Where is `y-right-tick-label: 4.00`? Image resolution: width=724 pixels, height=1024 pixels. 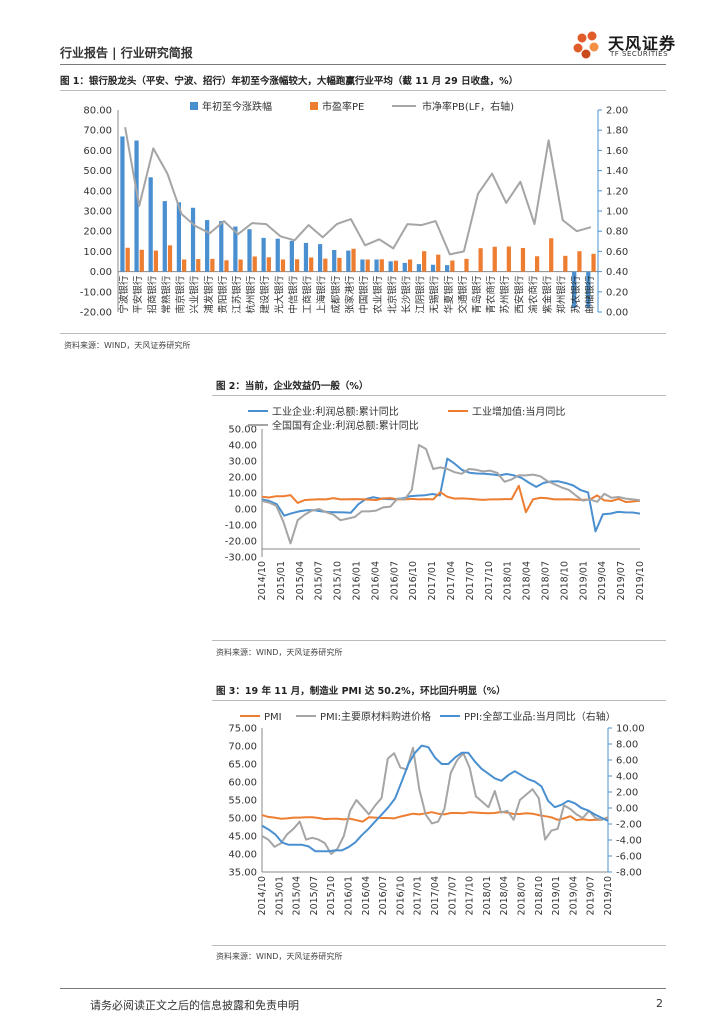
y-right-tick-label: 4.00 is located at coordinates (627, 777).